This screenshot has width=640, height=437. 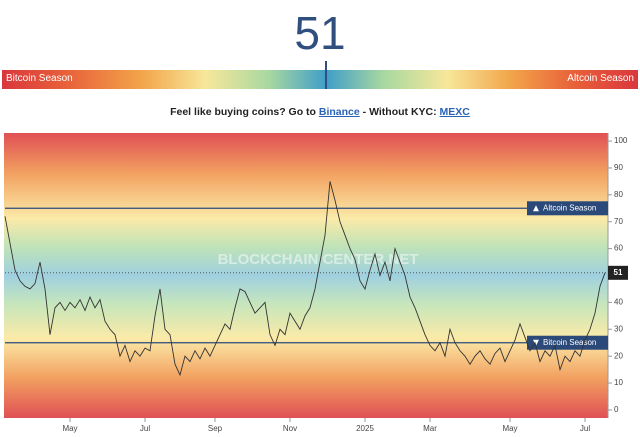 I want to click on promo-middle: - Without KYC:, so click(x=399, y=112).